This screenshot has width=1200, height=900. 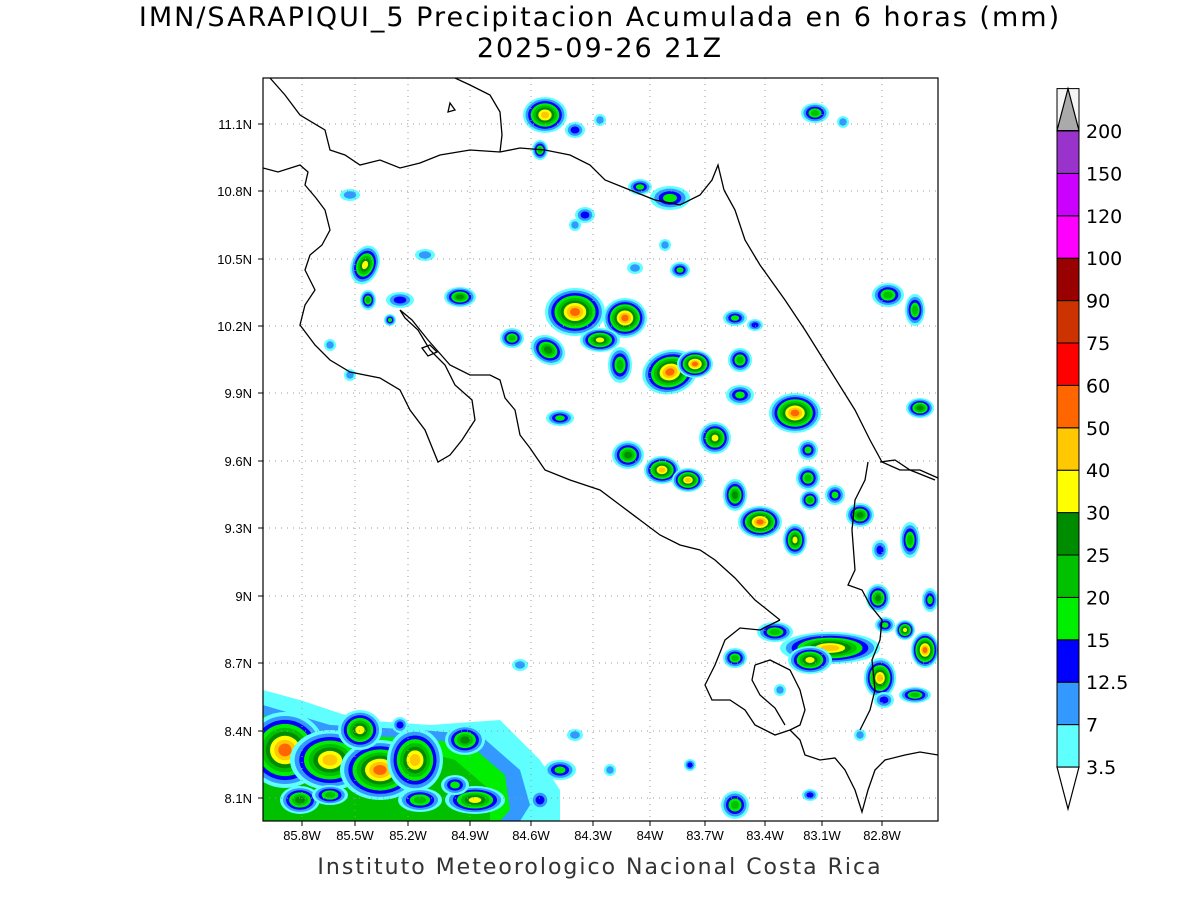 What do you see at coordinates (531, 835) in the screenshot?
I see `lon-tick-label: 84.6W` at bounding box center [531, 835].